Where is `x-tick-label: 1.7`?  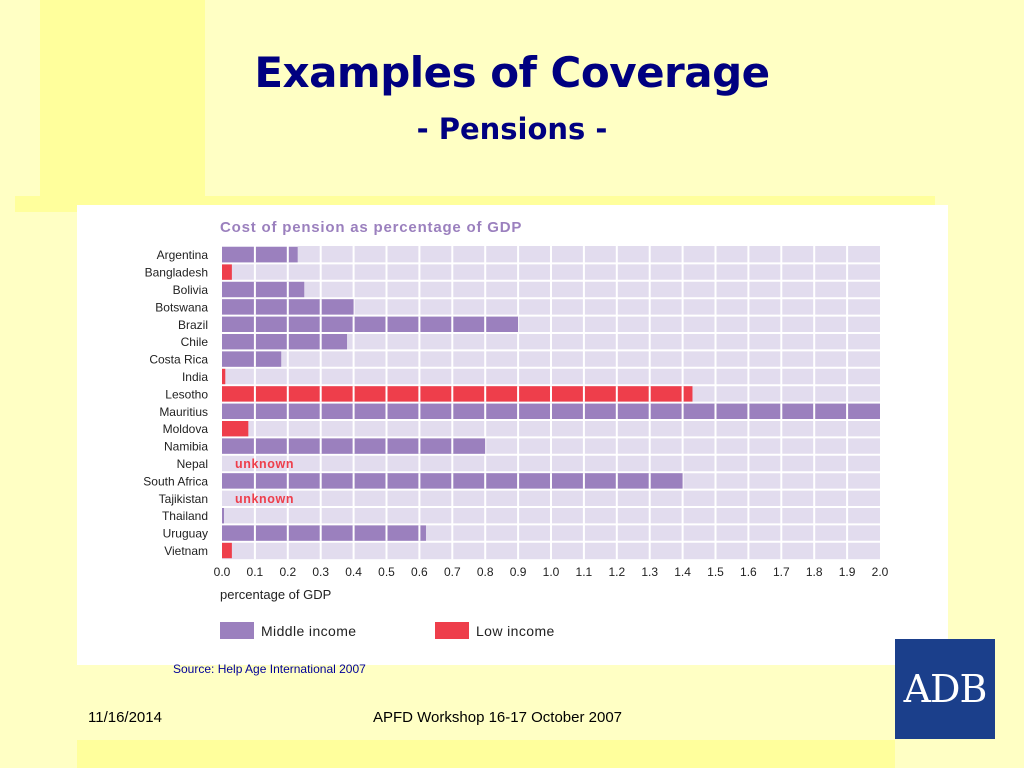 x-tick-label: 1.7 is located at coordinates (781, 572).